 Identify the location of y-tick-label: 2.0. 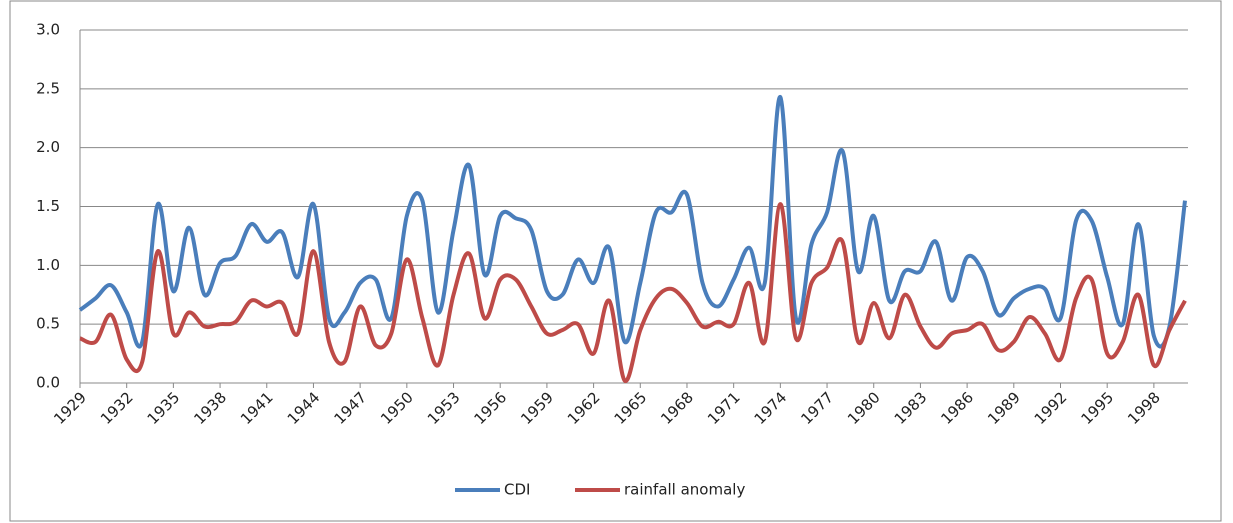
(48, 147).